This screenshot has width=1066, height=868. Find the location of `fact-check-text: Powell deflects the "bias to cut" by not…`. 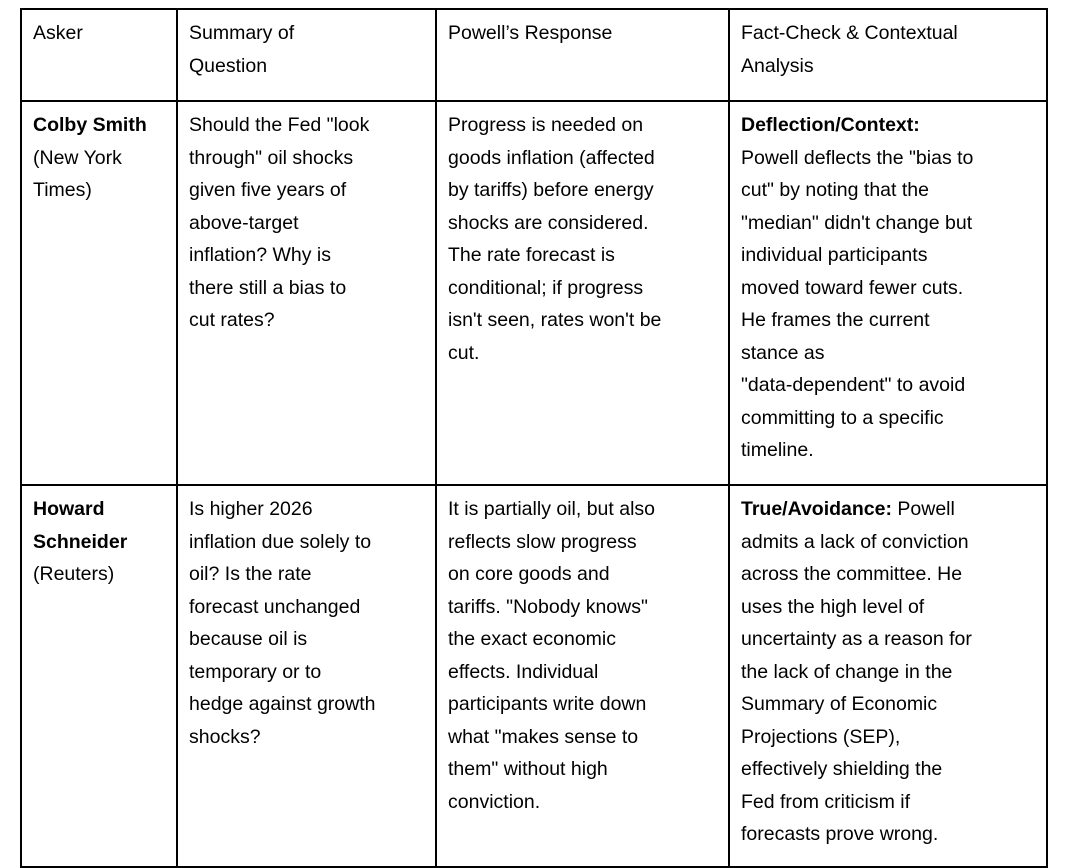

fact-check-text: Powell deflects the "bias to cut" by not… is located at coordinates (857, 304).